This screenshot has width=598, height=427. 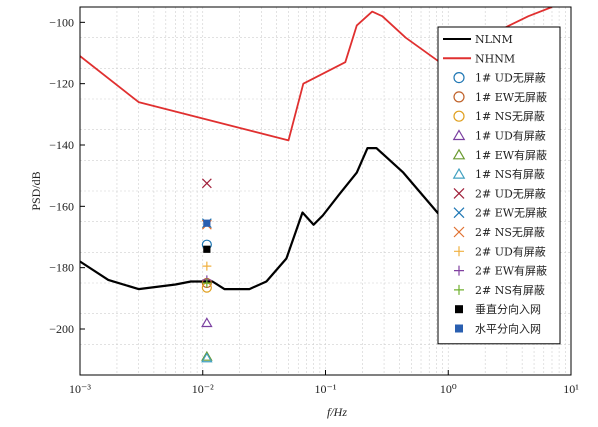 I want to click on legend-label: 2# UD无屏蔽, so click(x=510, y=193).